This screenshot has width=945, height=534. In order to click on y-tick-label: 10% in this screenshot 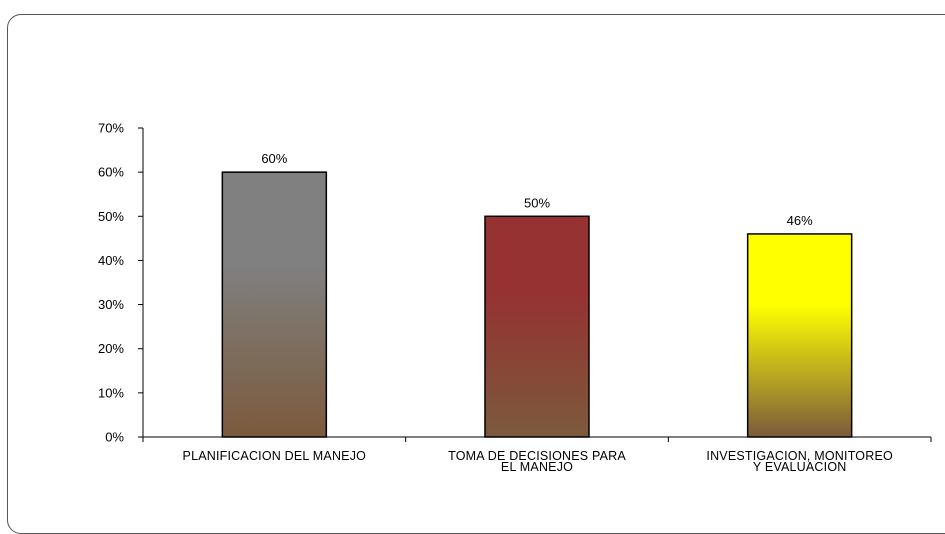, I will do `click(111, 392)`.